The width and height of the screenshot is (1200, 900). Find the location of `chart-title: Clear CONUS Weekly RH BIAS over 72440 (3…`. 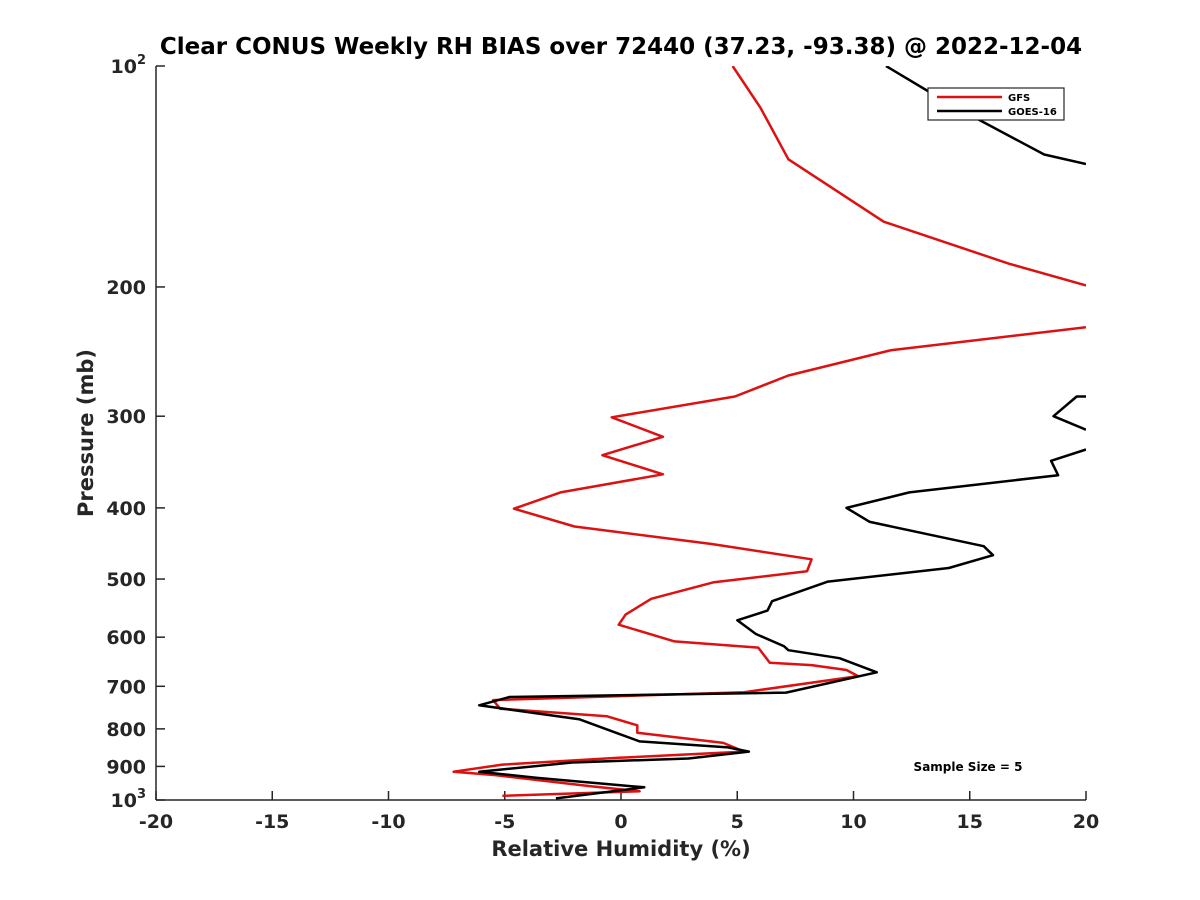

chart-title: Clear CONUS Weekly RH BIAS over 72440 (3… is located at coordinates (621, 47).